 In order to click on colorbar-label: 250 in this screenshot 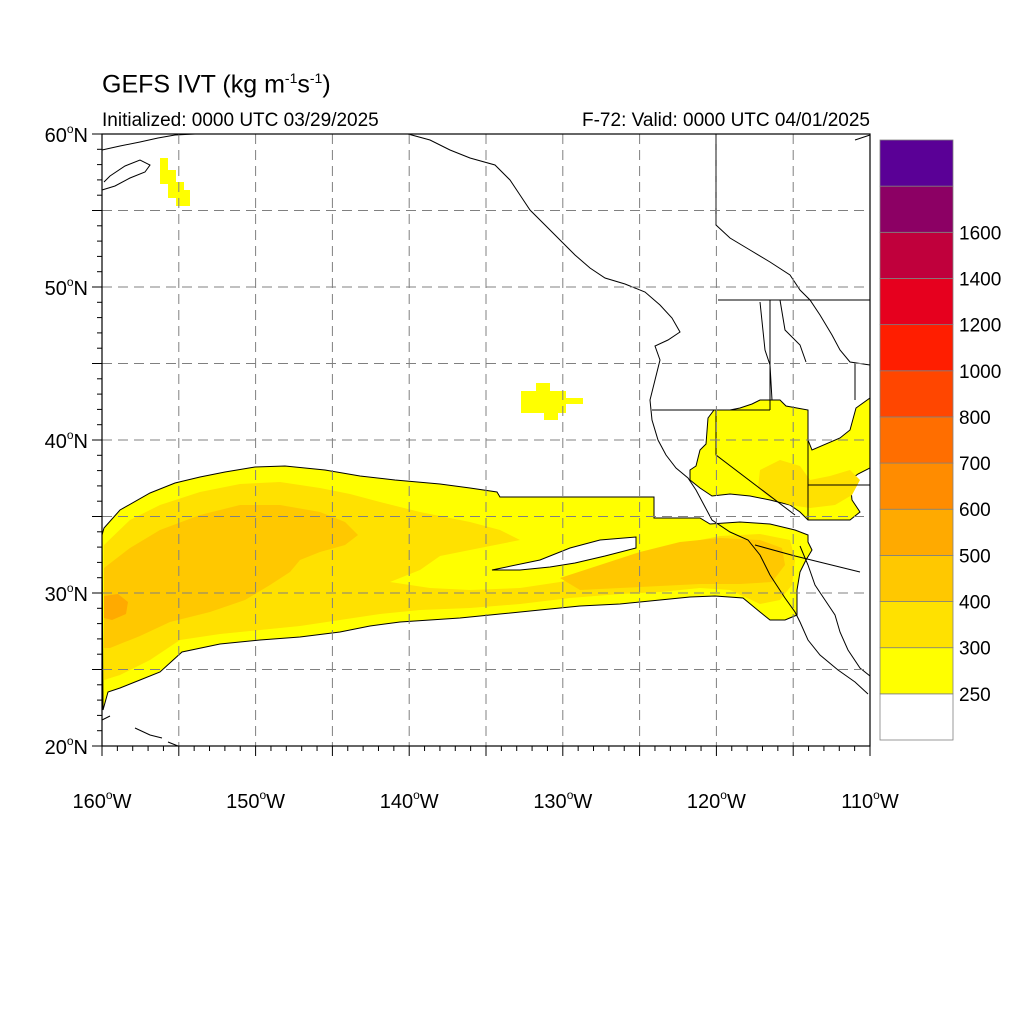, I will do `click(975, 695)`.